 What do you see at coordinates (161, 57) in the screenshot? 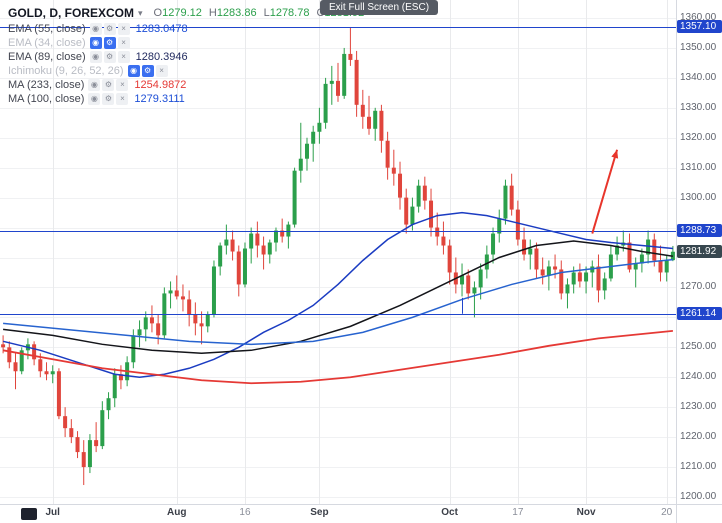
I see `indicator-value: 1280.3946` at bounding box center [161, 57].